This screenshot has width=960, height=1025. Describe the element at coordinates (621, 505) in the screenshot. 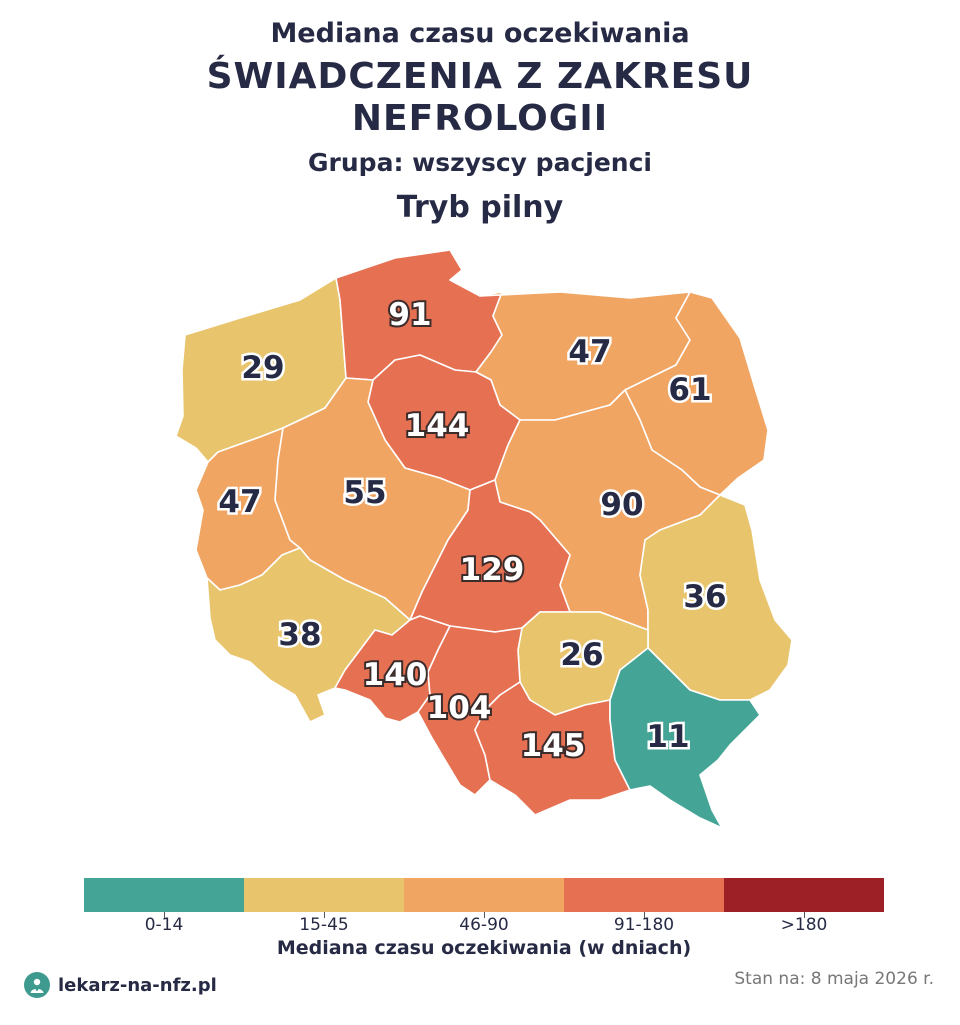

I see `value-label-mazowieckie: 90` at that location.